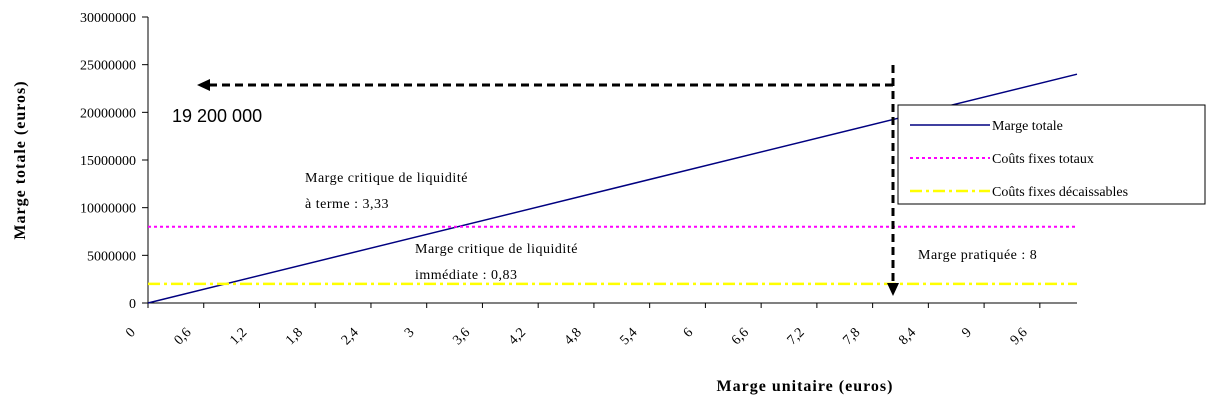  What do you see at coordinates (108, 18) in the screenshot?
I see `y-tick-label: 30000000` at bounding box center [108, 18].